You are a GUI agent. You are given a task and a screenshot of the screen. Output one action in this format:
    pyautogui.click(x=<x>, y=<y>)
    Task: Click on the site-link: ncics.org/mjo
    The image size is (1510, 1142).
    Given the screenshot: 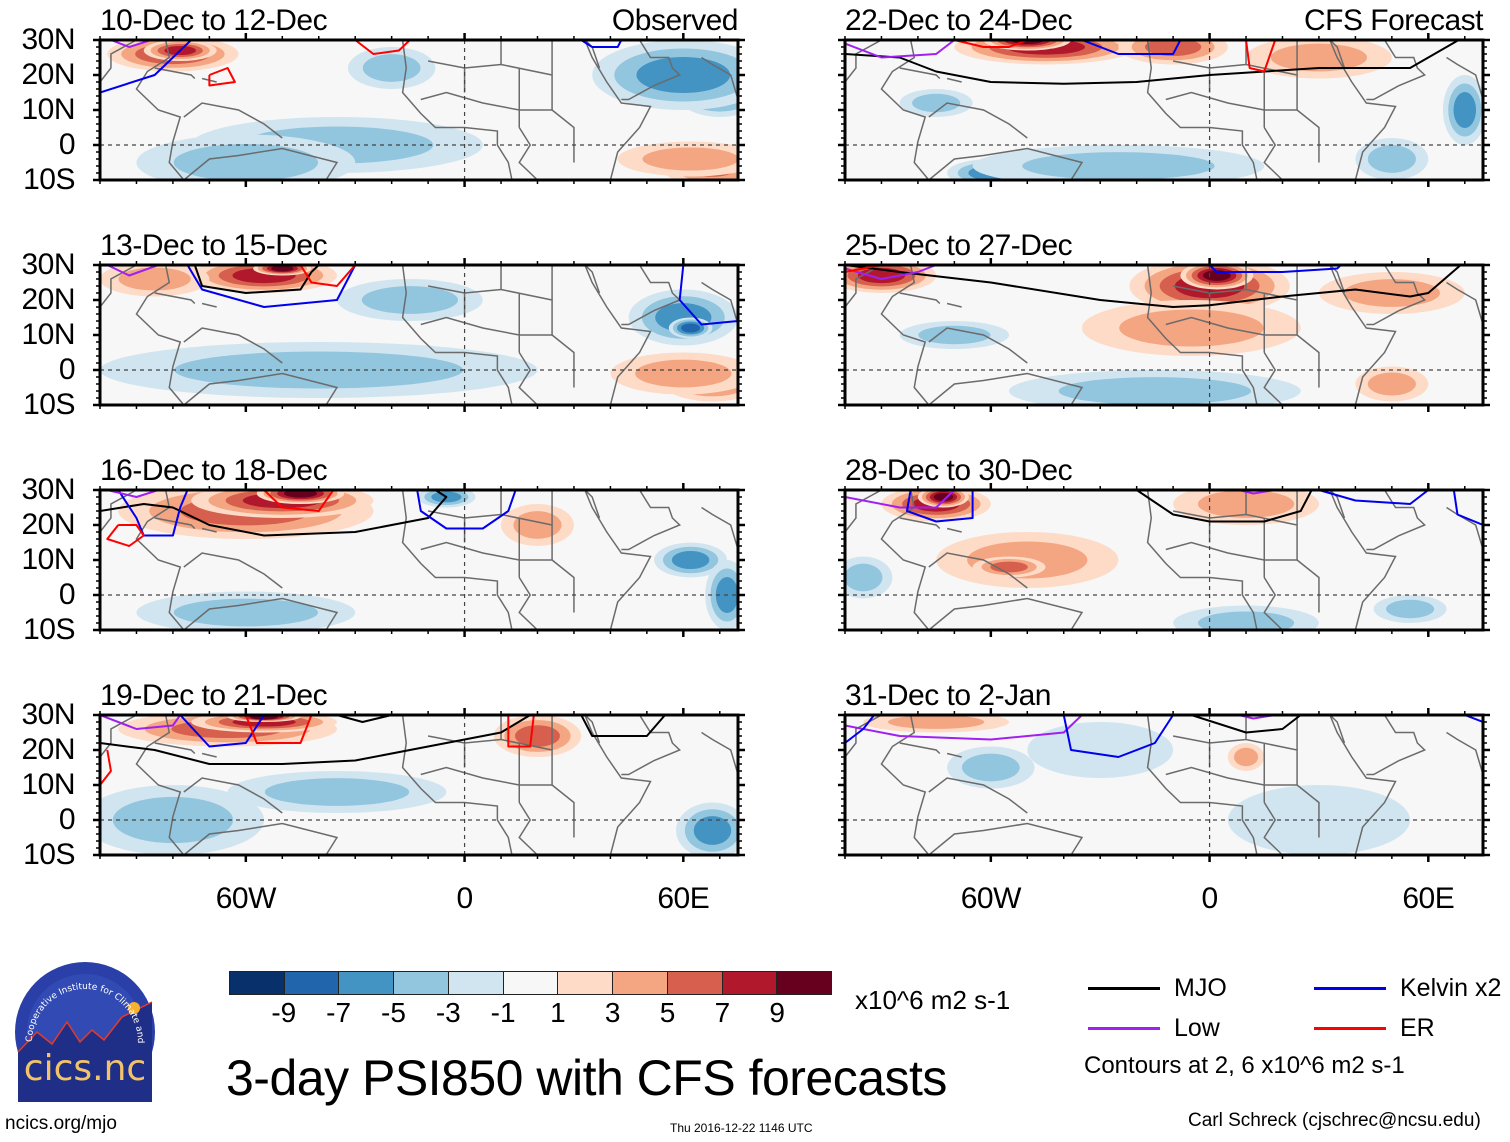 What is the action you would take?
    pyautogui.click(x=61, y=1123)
    